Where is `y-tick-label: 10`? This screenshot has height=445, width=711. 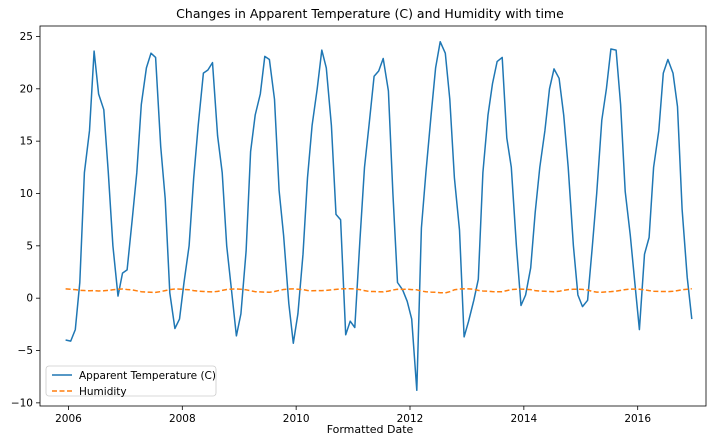
y-tick-label: 10 is located at coordinates (26, 194).